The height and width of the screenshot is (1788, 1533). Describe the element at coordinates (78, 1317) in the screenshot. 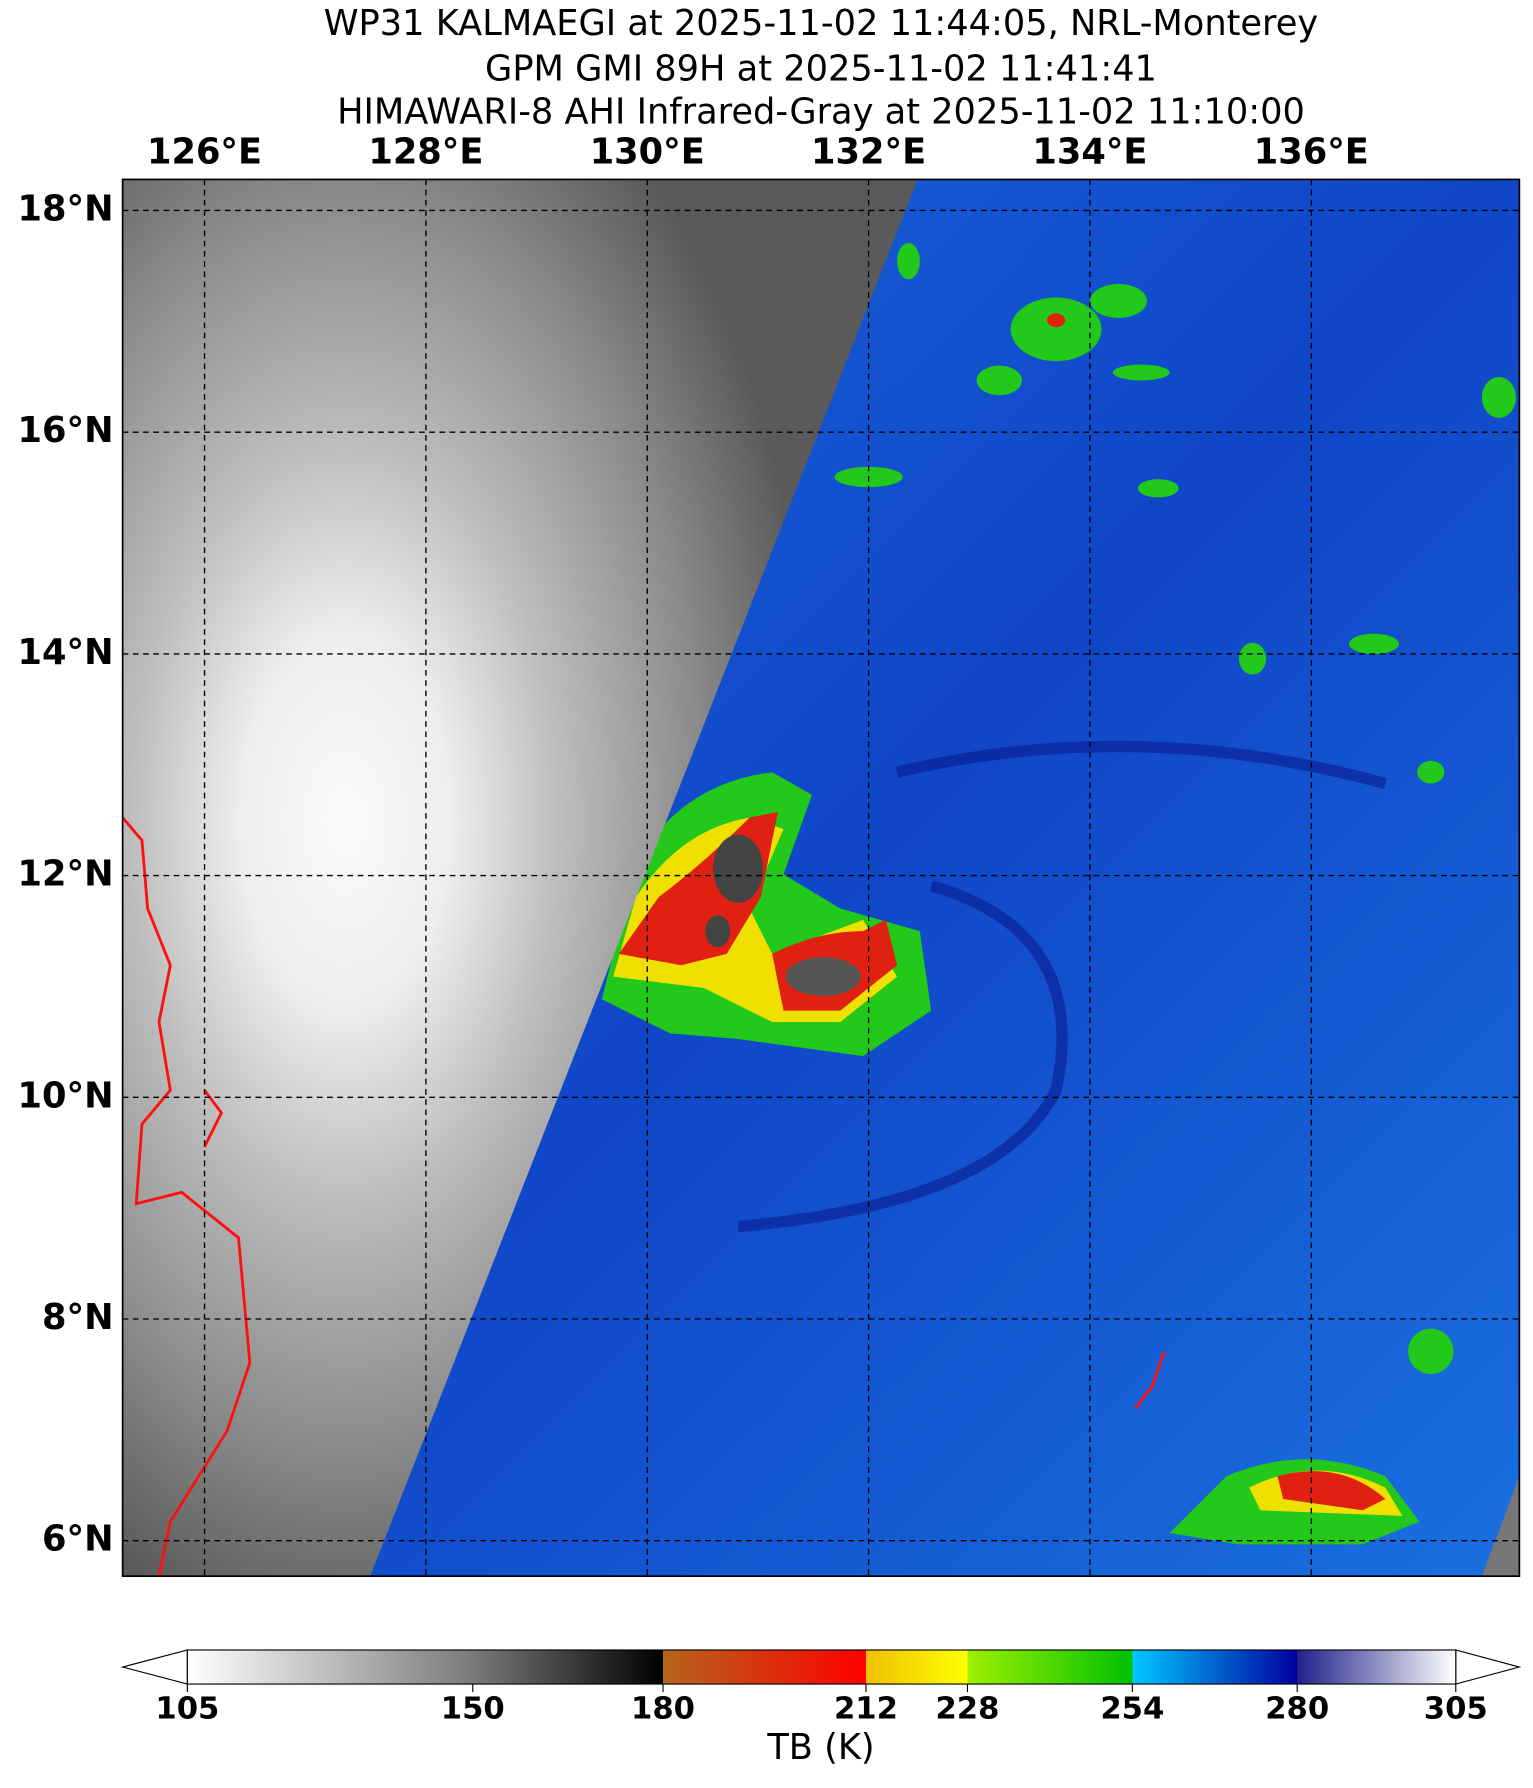

I see `y-tick-label: 8°N` at that location.